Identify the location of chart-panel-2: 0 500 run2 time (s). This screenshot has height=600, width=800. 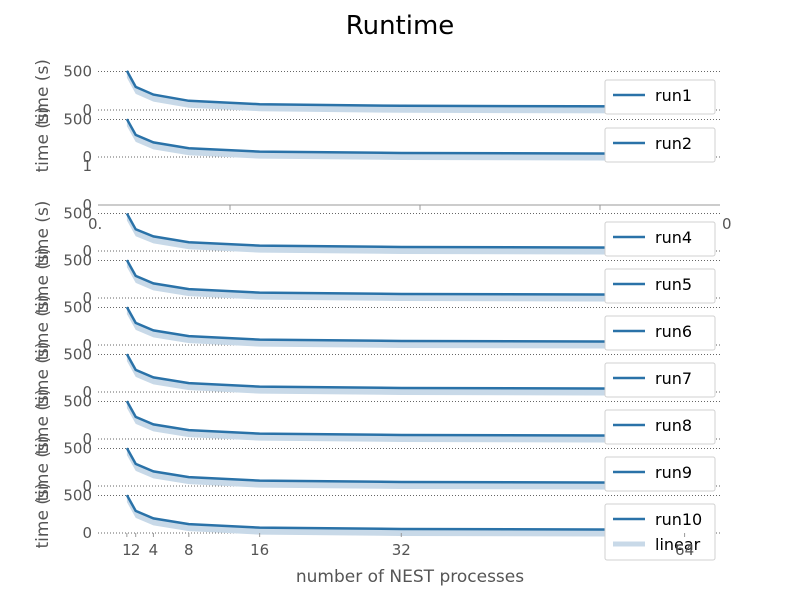
(376, 140).